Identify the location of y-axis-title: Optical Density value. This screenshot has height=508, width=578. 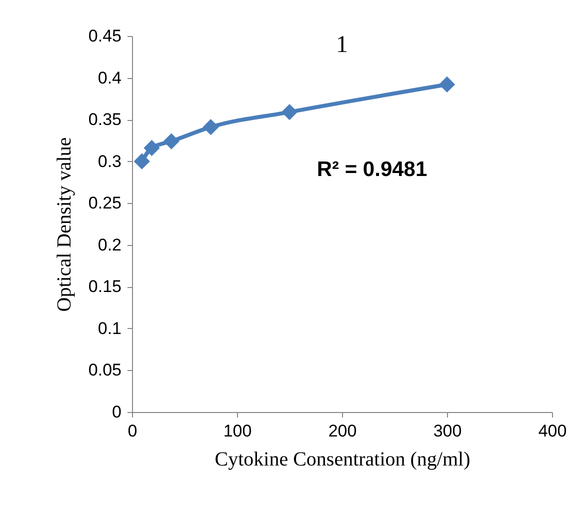
(64, 224).